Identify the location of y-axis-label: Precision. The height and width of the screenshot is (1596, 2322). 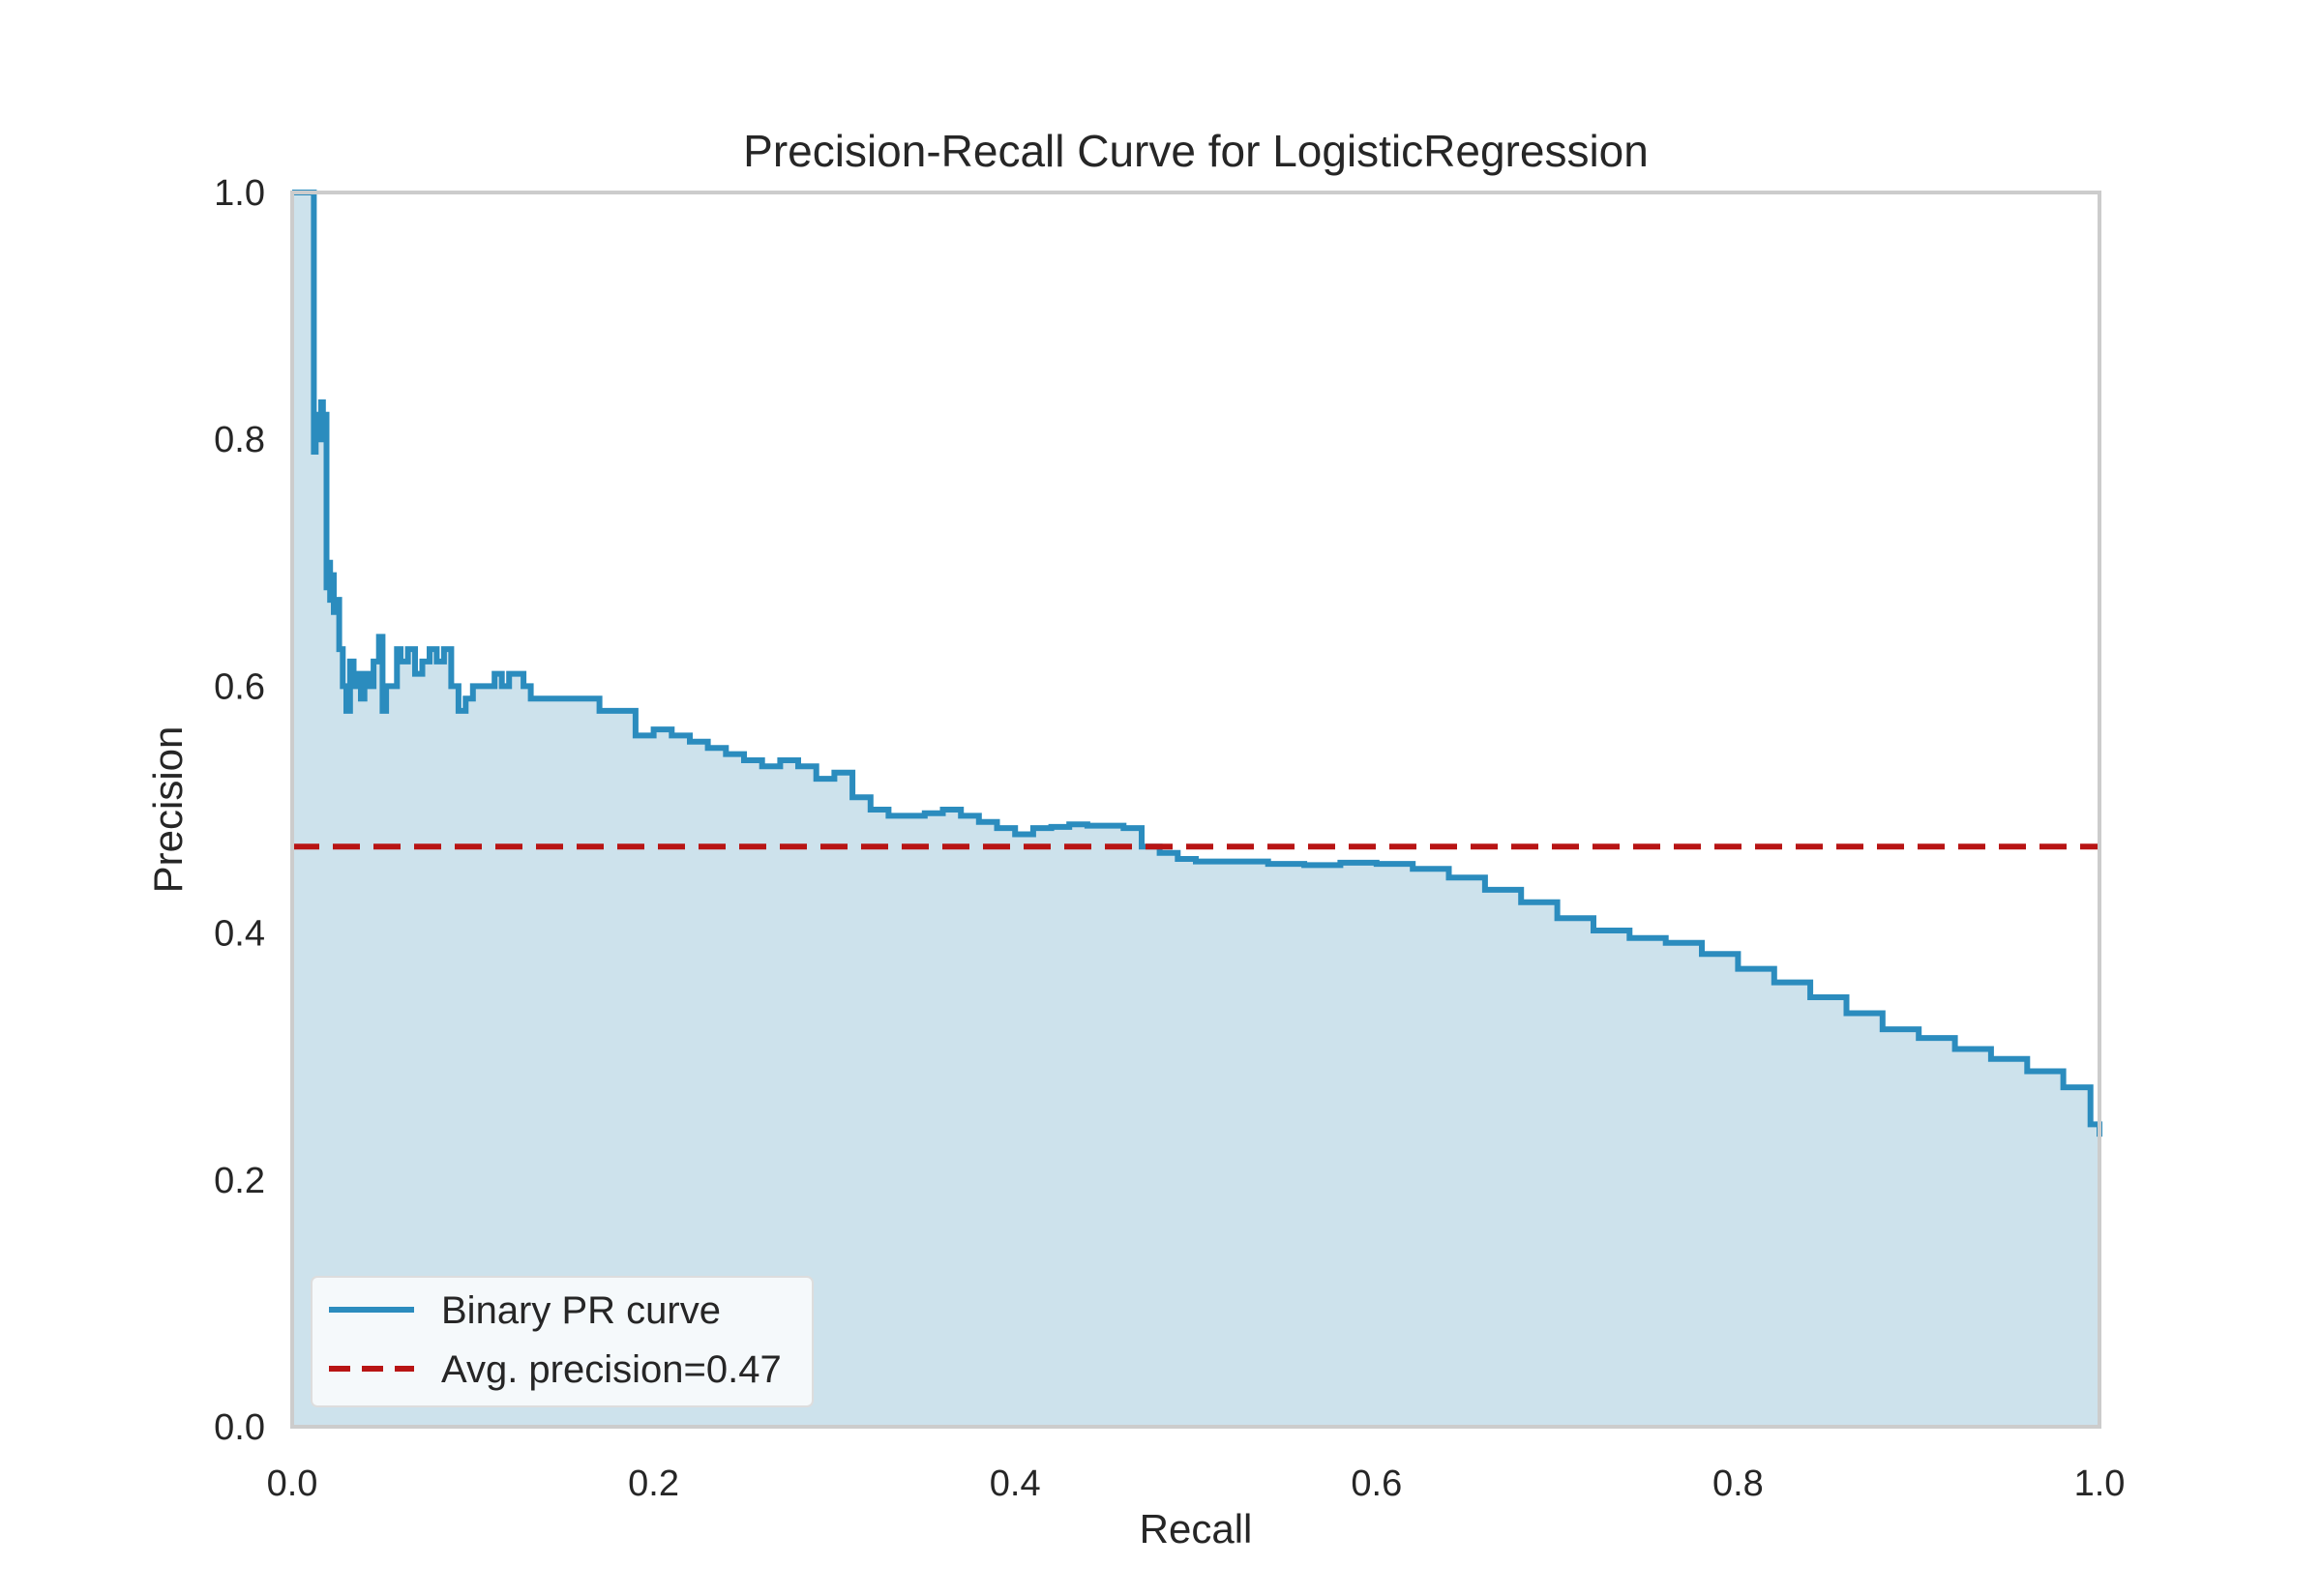
(168, 810).